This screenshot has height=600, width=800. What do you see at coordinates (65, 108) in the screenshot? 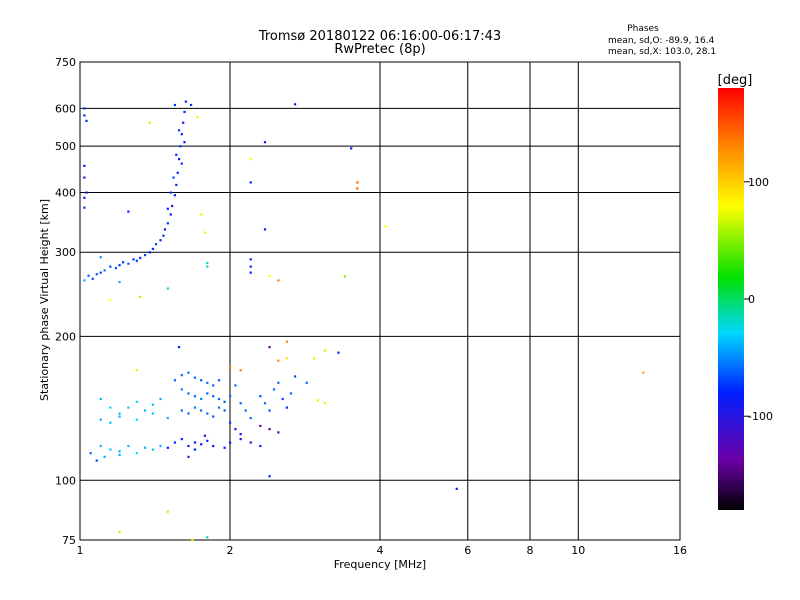
I see `y-tick-label: 600` at bounding box center [65, 108].